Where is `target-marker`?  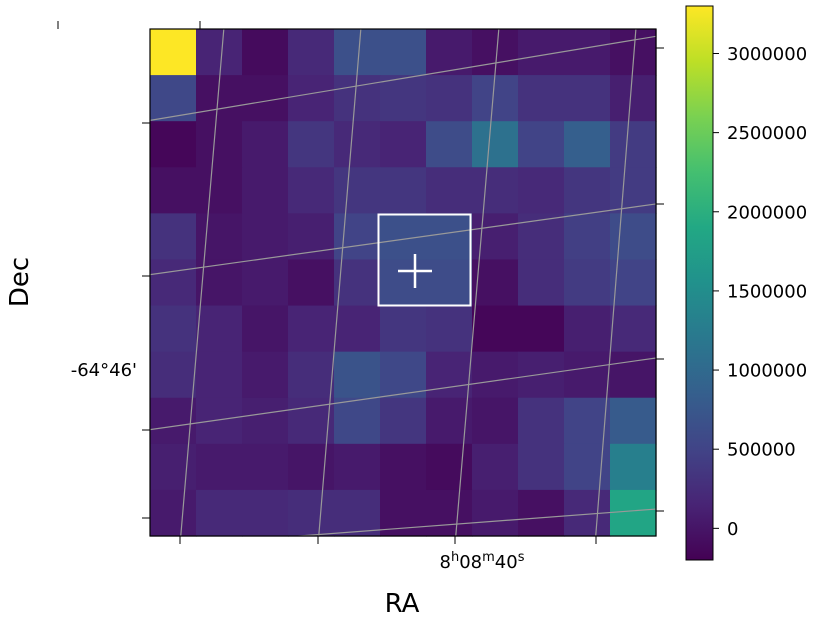
target-marker is located at coordinates (424, 260).